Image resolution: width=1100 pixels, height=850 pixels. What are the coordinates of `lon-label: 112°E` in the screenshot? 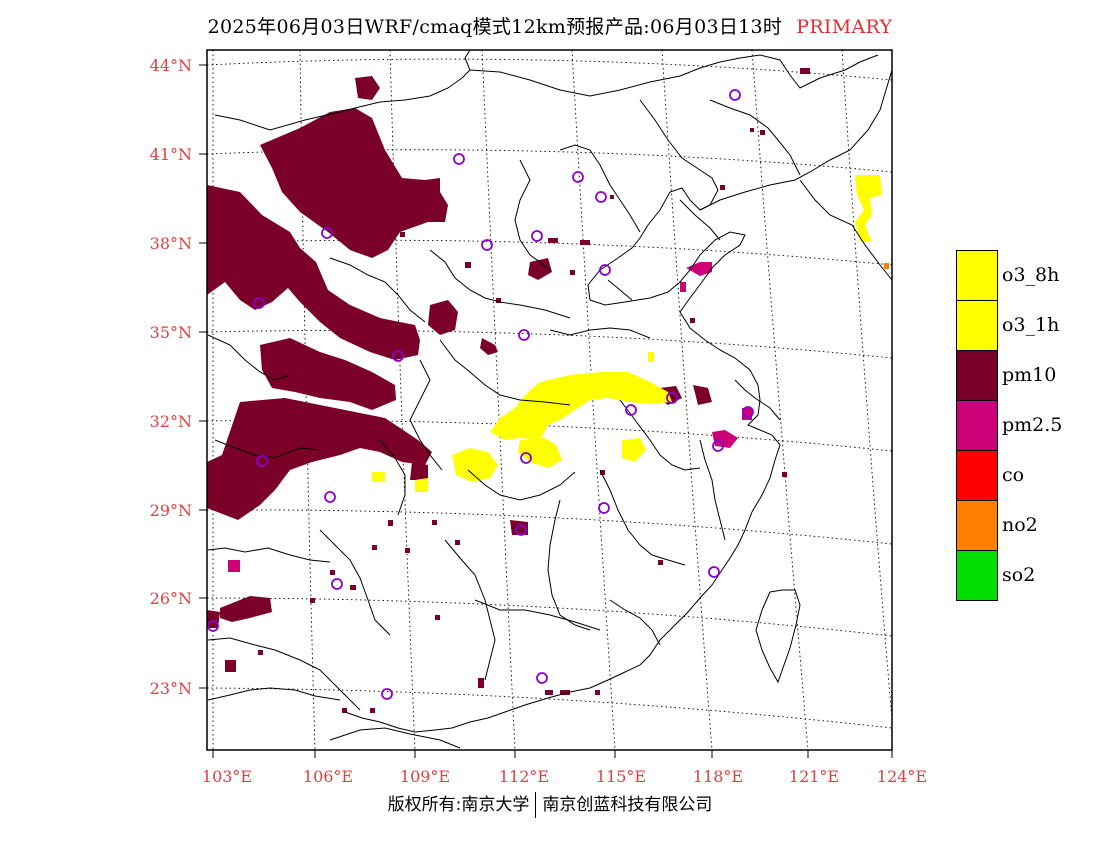 It's located at (524, 776).